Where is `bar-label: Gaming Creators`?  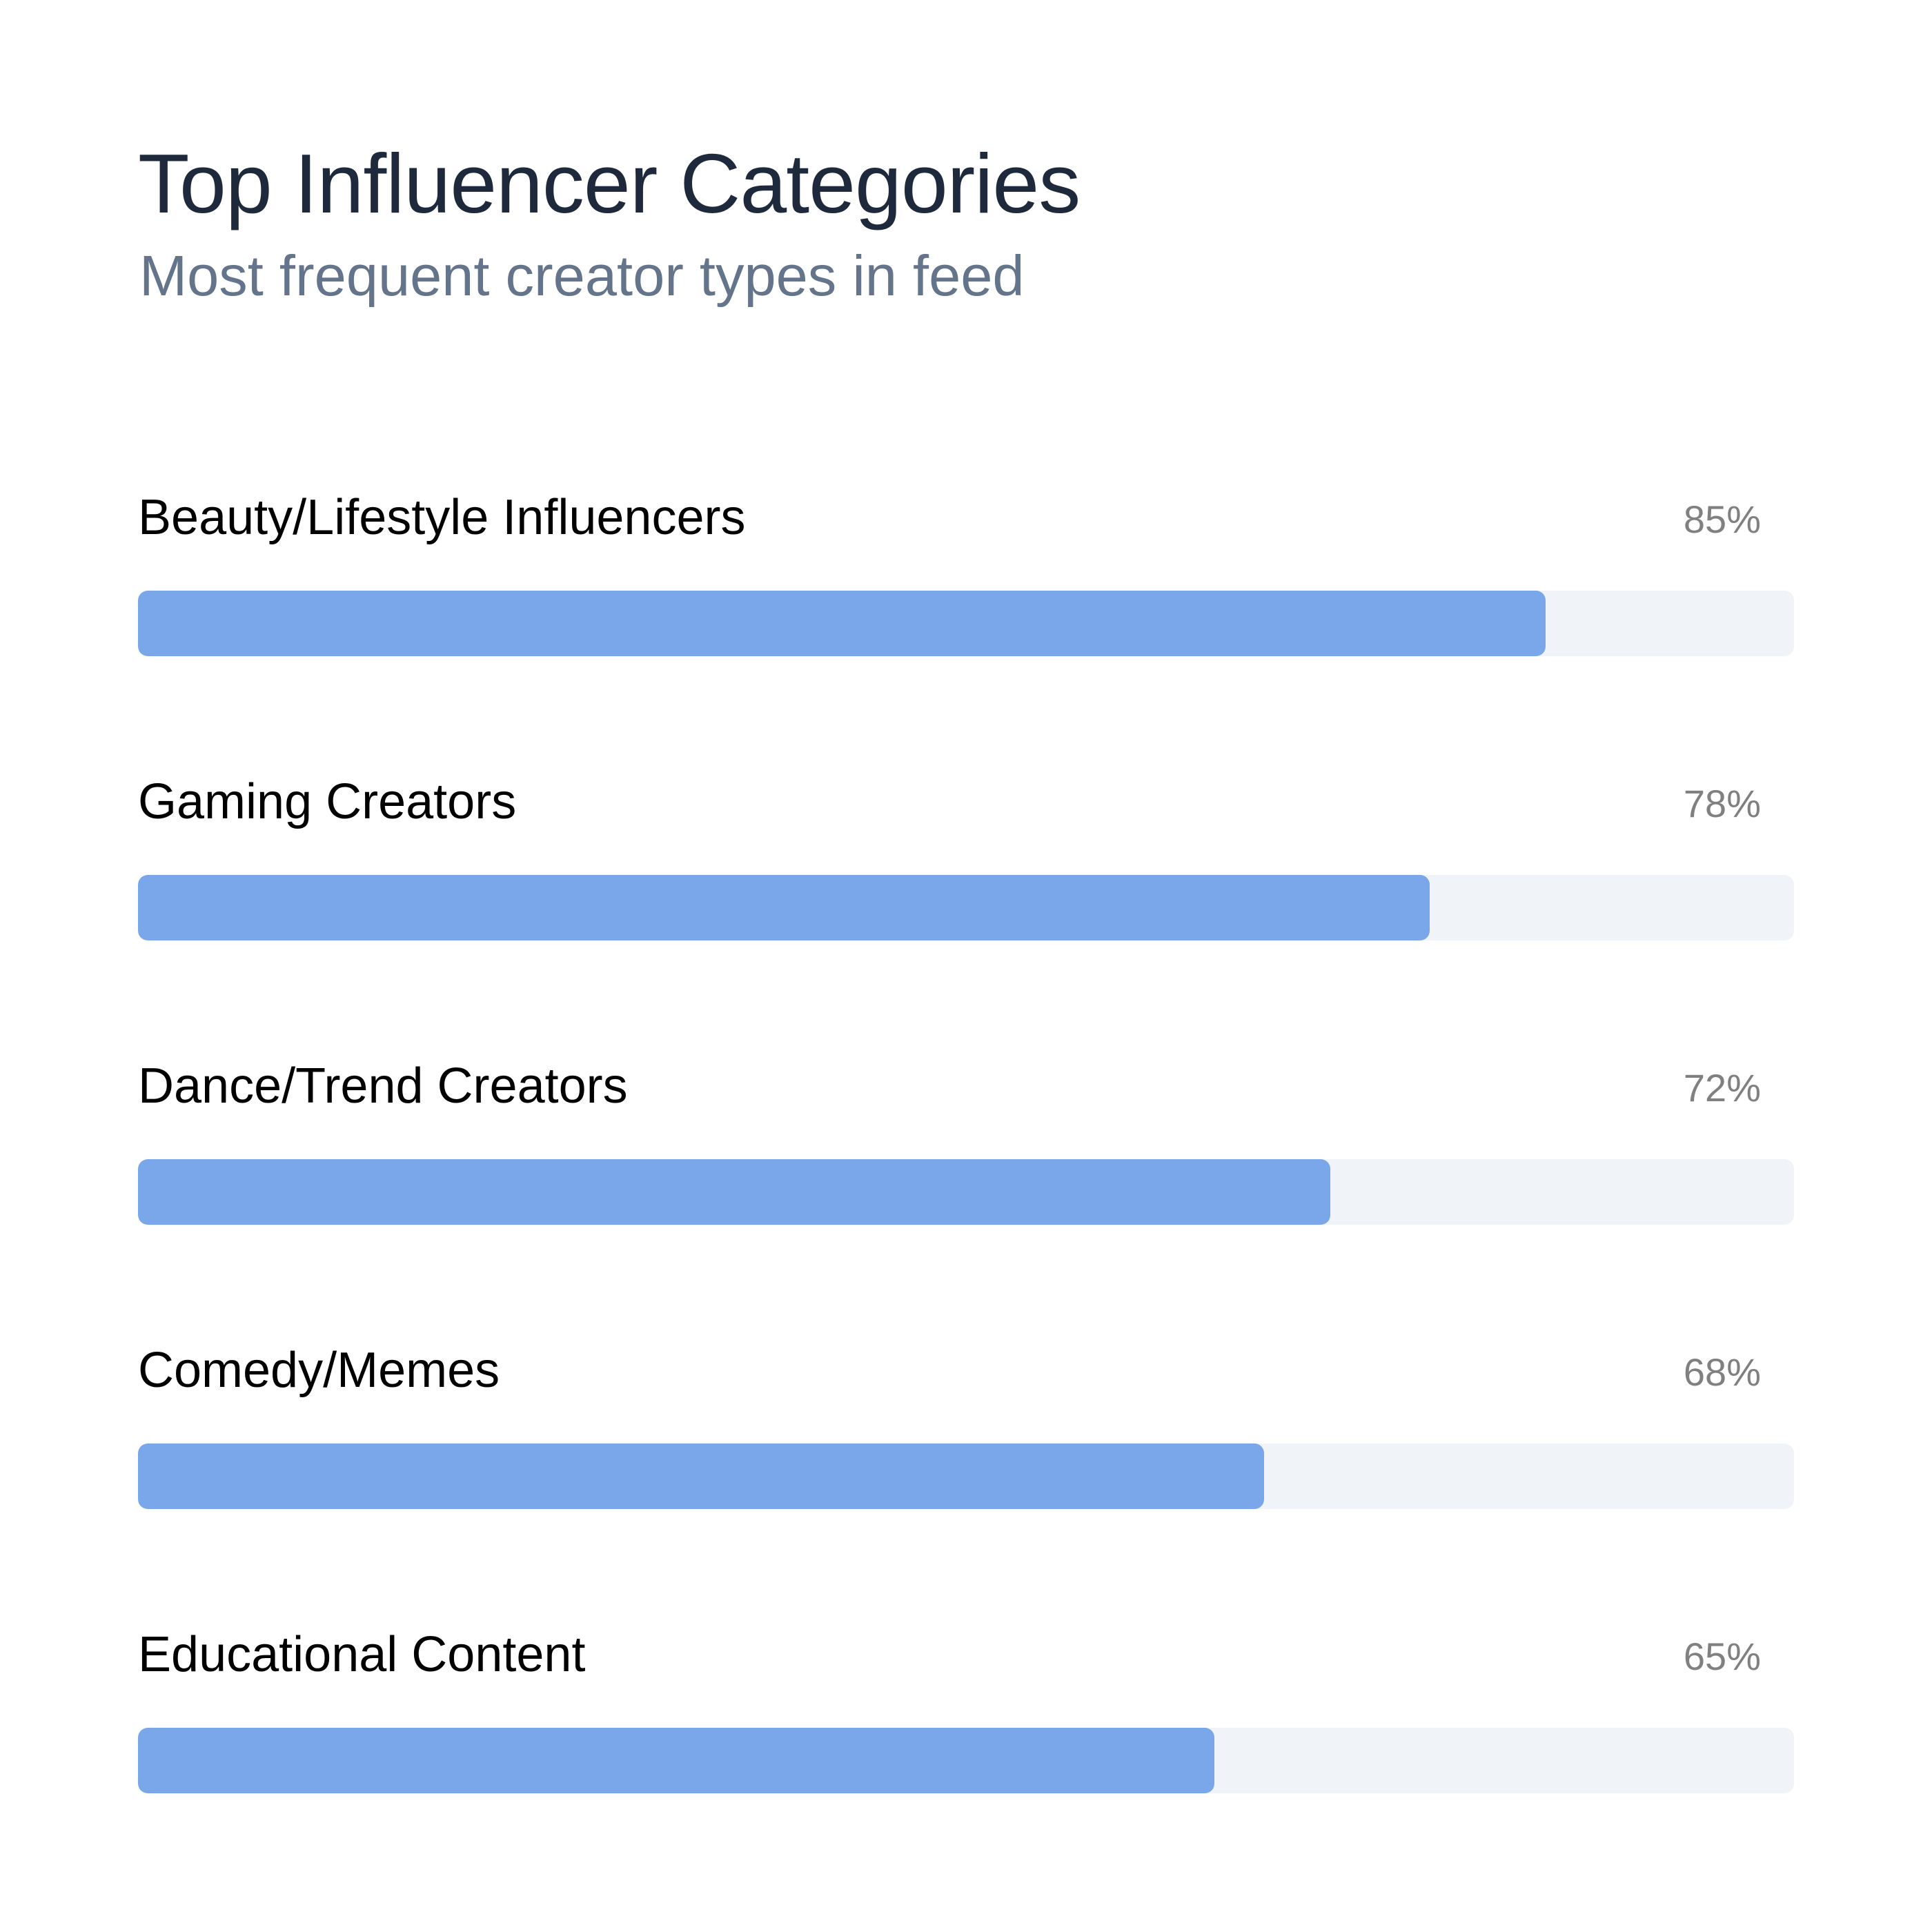 bar-label: Gaming Creators is located at coordinates (327, 801).